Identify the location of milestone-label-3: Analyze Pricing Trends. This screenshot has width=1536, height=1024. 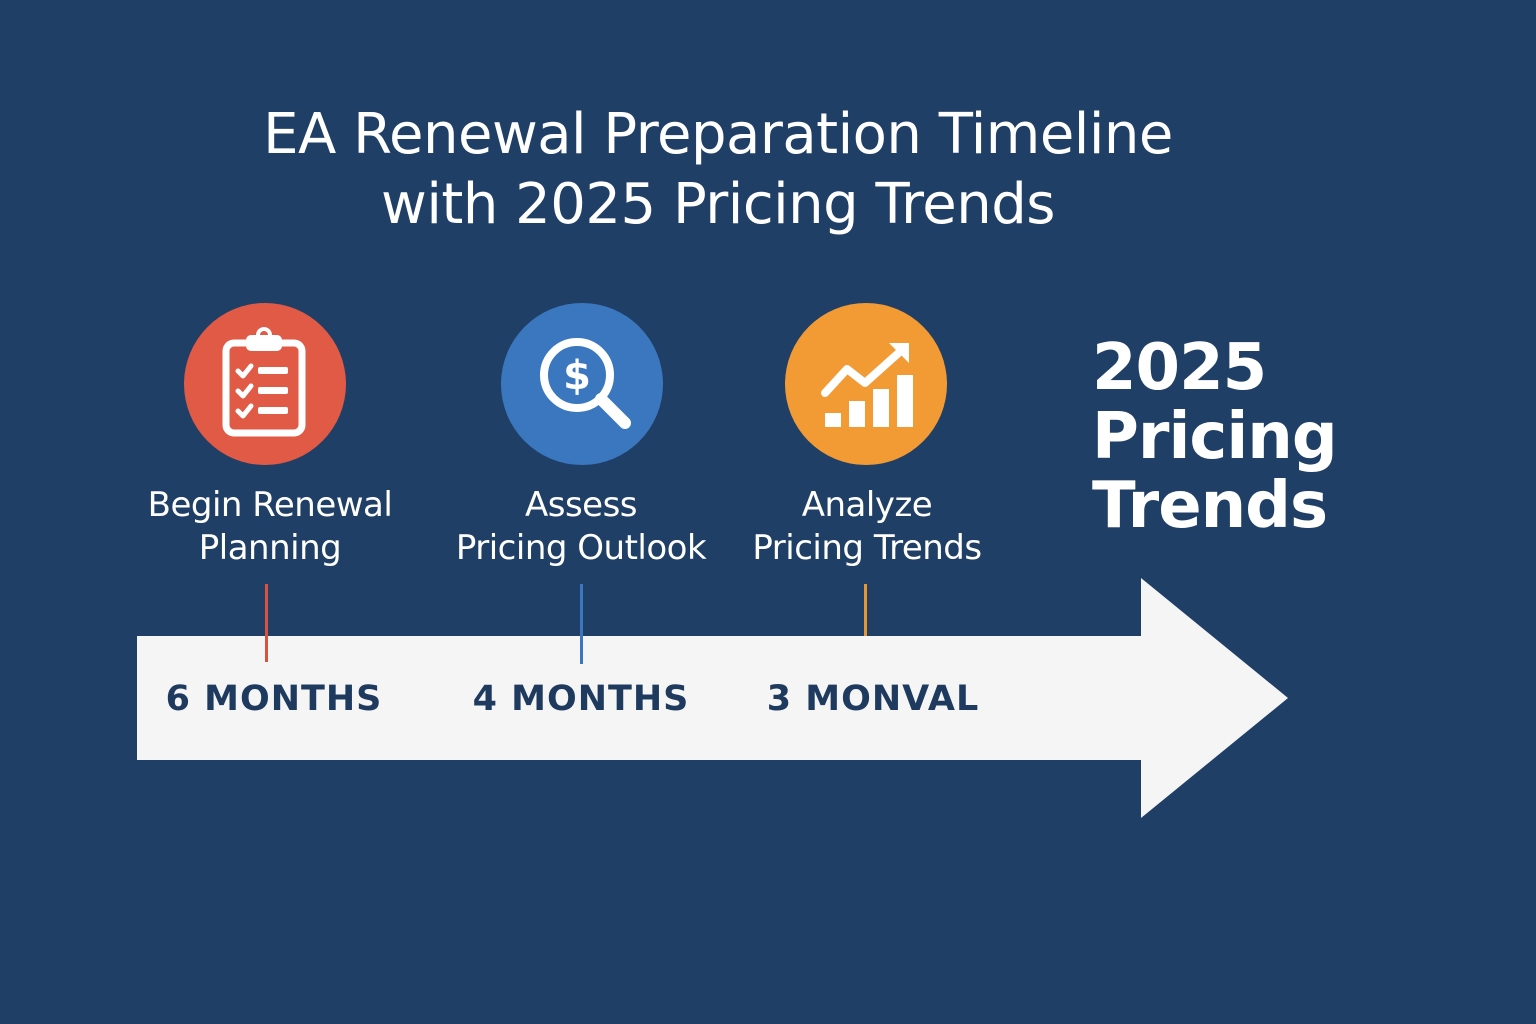
(867, 527).